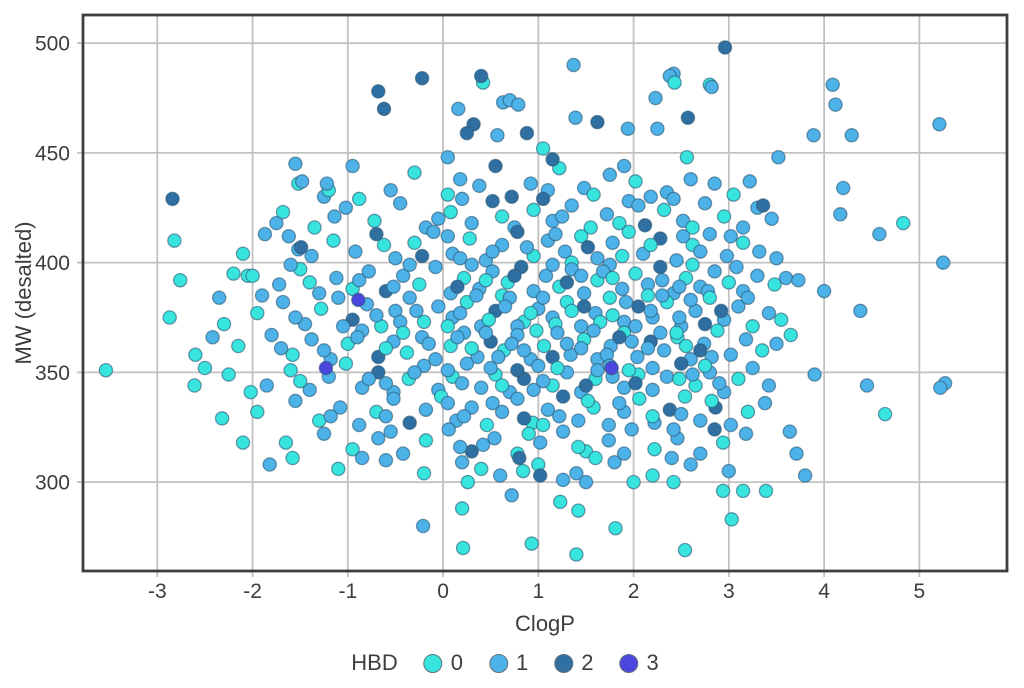 The height and width of the screenshot is (688, 1024). Describe the element at coordinates (920, 591) in the screenshot. I see `x-tick-label: 5` at that location.